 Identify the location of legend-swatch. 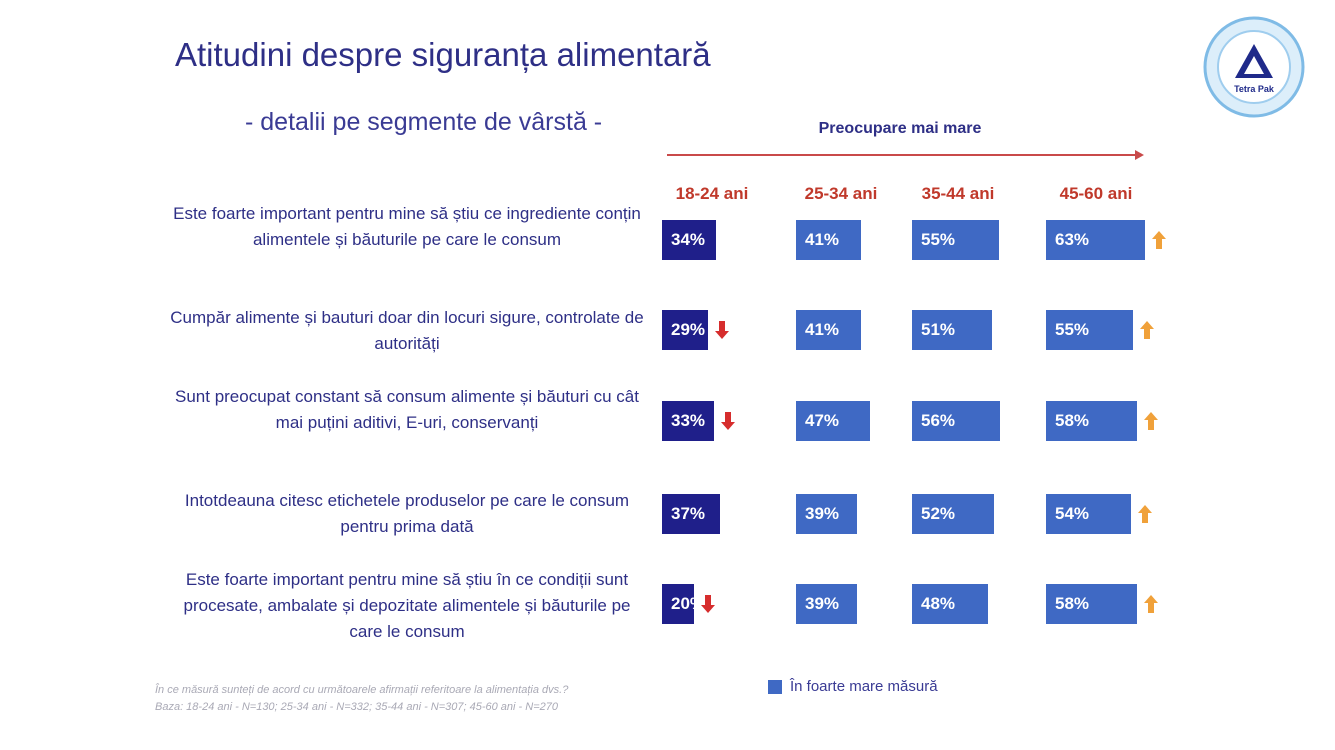
(775, 686).